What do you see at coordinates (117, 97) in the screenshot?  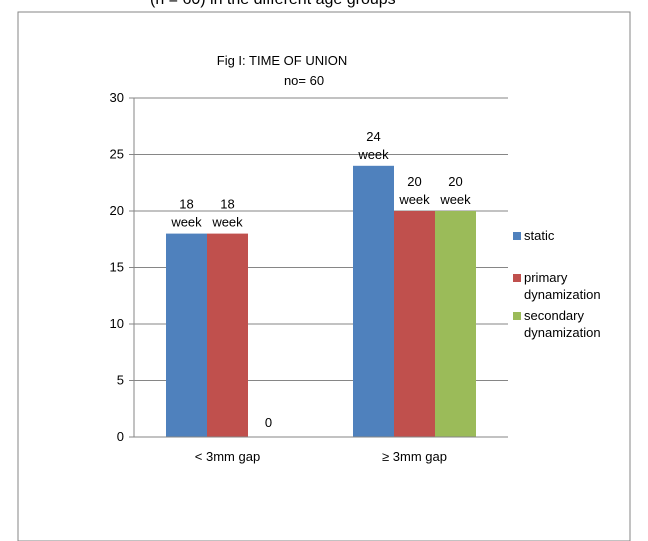 I see `y-tick-label: 30` at bounding box center [117, 97].